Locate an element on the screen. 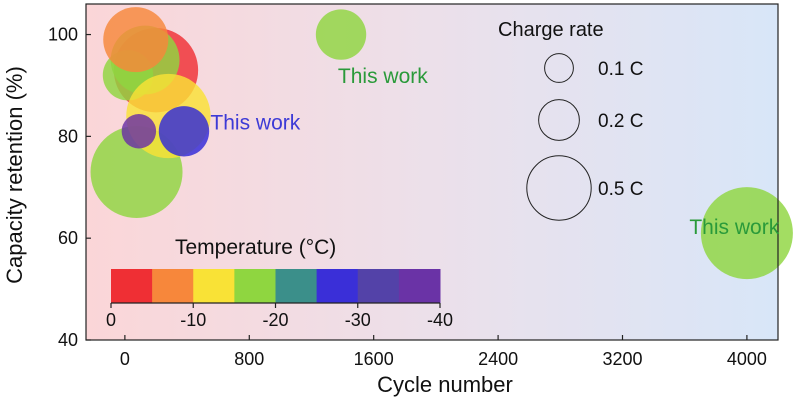 The height and width of the screenshot is (415, 800). y-tick-label: 60 is located at coordinates (68, 238).